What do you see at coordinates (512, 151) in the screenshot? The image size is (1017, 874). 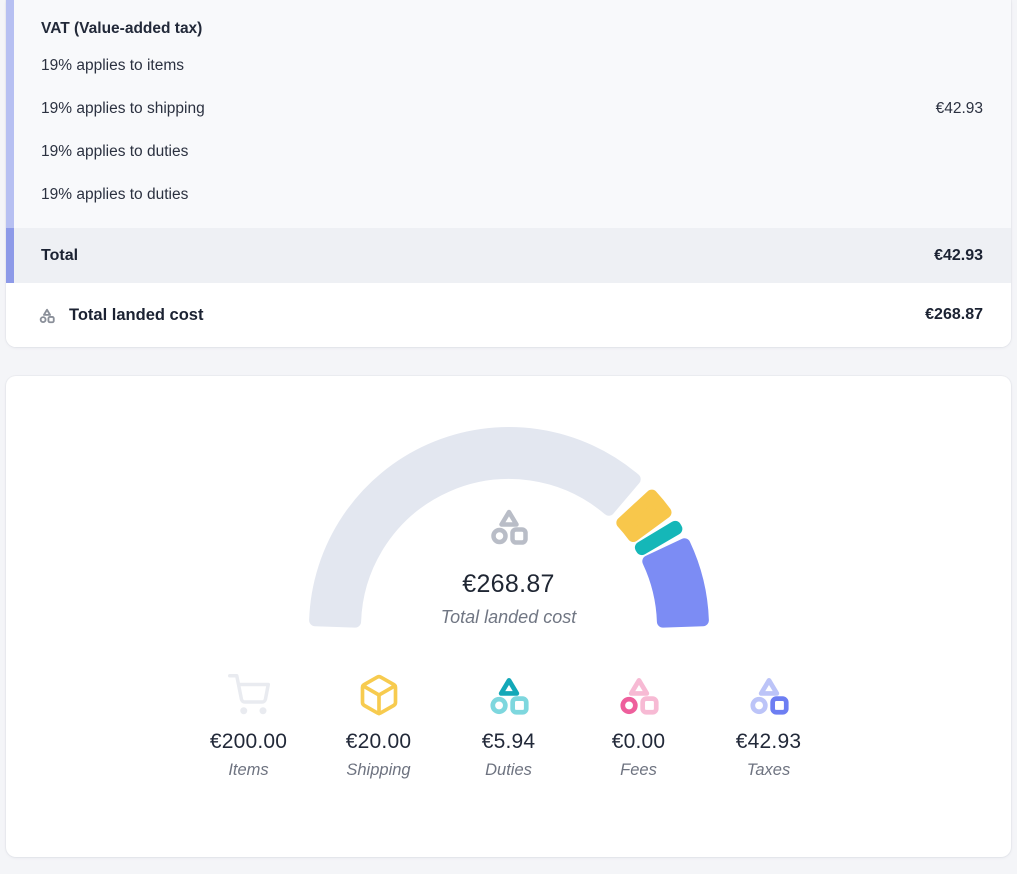 I see `vat-line-duties-1: 19% applies to duties` at bounding box center [512, 151].